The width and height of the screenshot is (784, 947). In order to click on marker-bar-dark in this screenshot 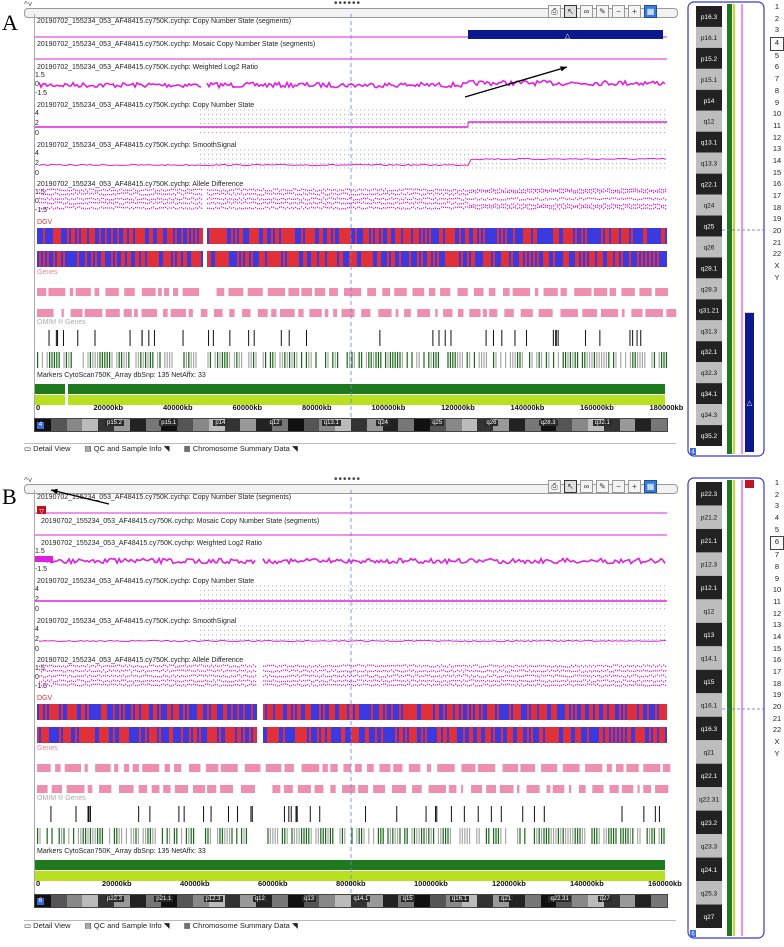, I will do `click(350, 865)`.